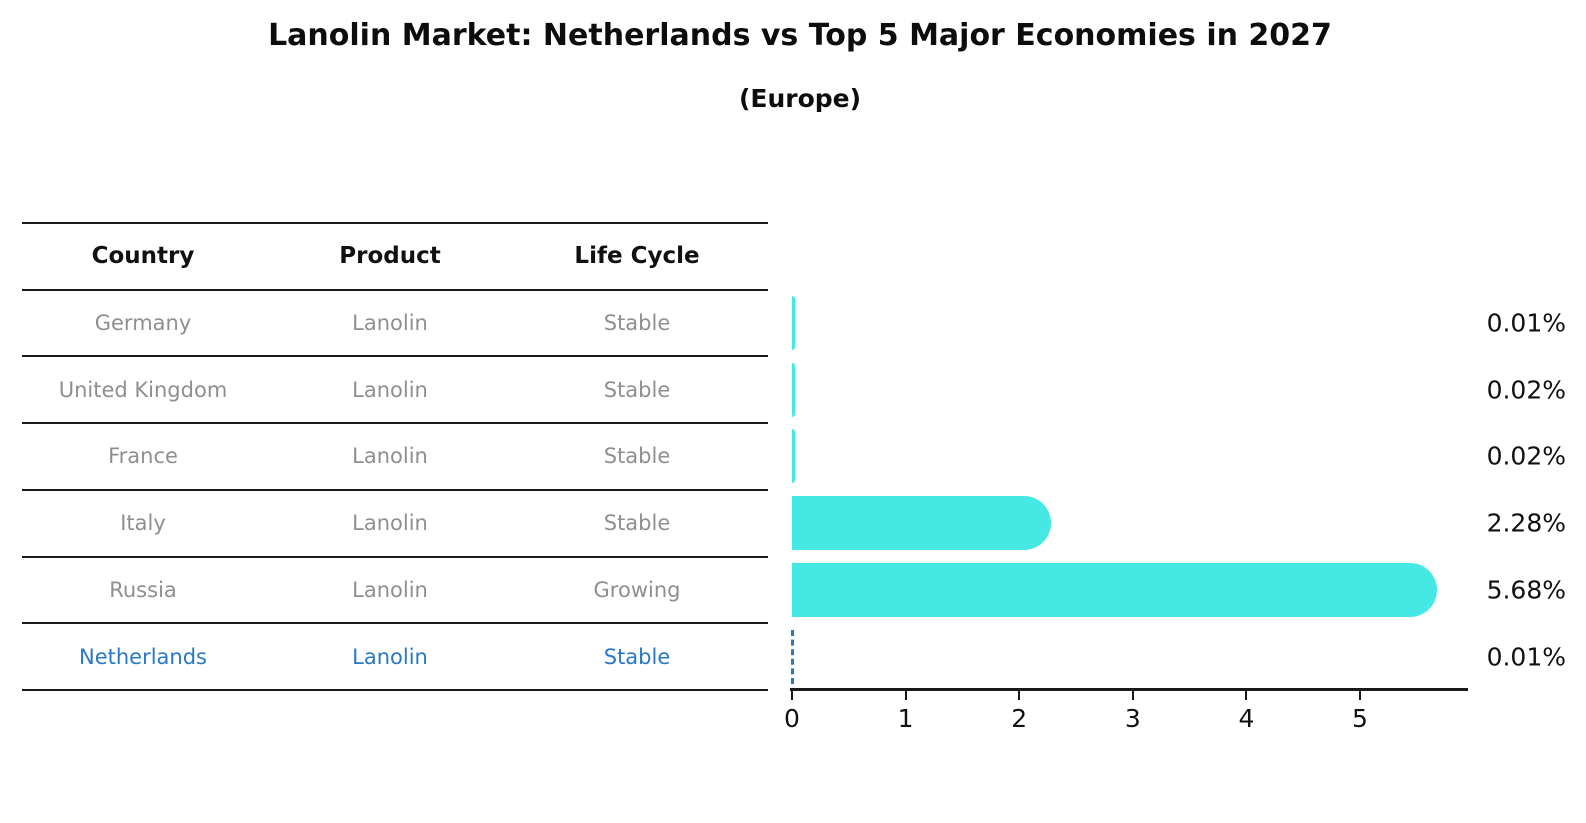 Image resolution: width=1586 pixels, height=823 pixels. Describe the element at coordinates (143, 389) in the screenshot. I see `table-cell-country: United Kingdom` at that location.